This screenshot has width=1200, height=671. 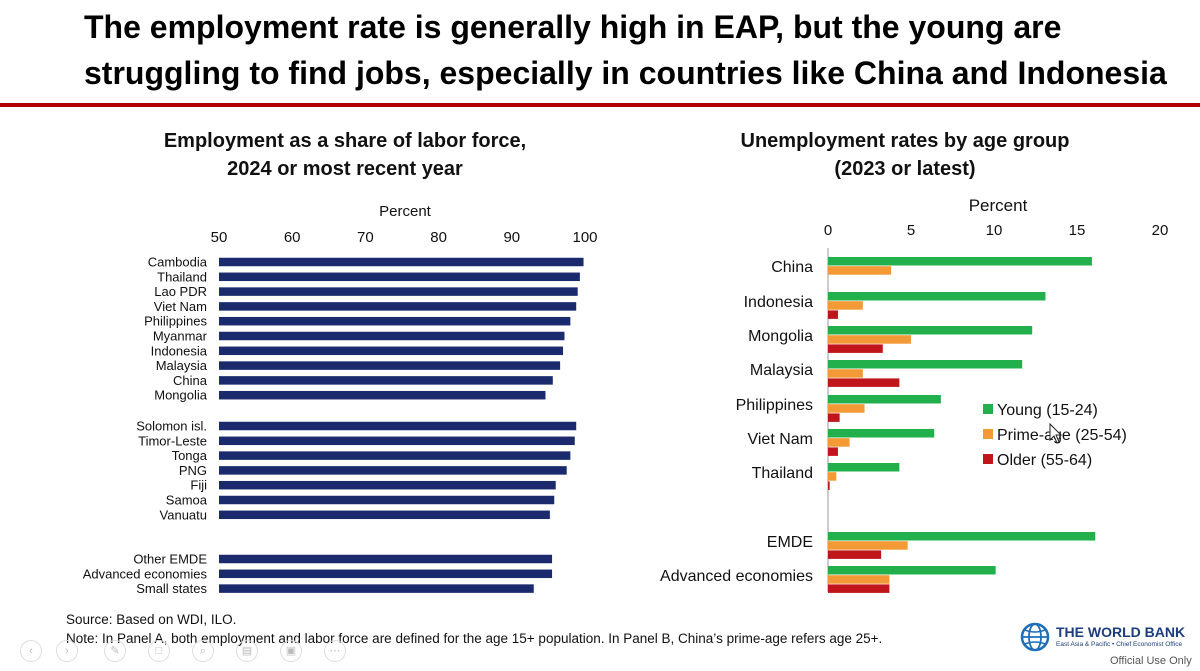 What do you see at coordinates (159, 651) in the screenshot?
I see `slides-icon: □` at bounding box center [159, 651].